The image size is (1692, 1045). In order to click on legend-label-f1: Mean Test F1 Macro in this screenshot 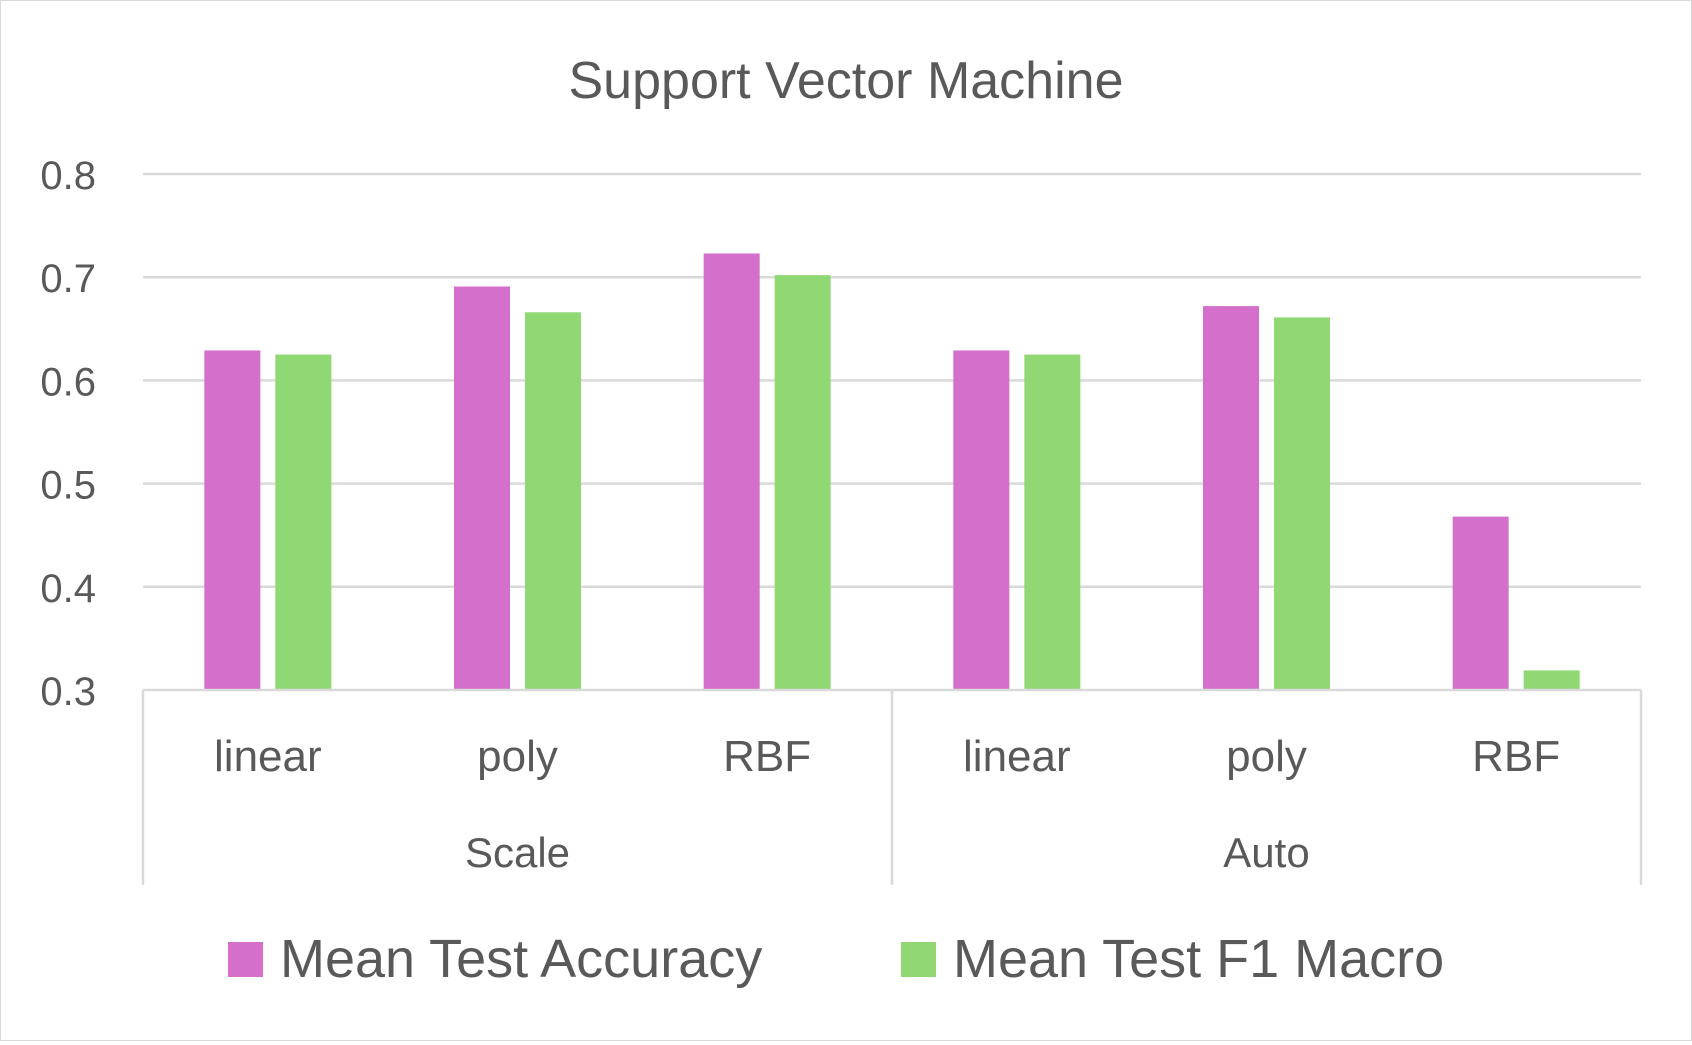, I will do `click(1198, 959)`.